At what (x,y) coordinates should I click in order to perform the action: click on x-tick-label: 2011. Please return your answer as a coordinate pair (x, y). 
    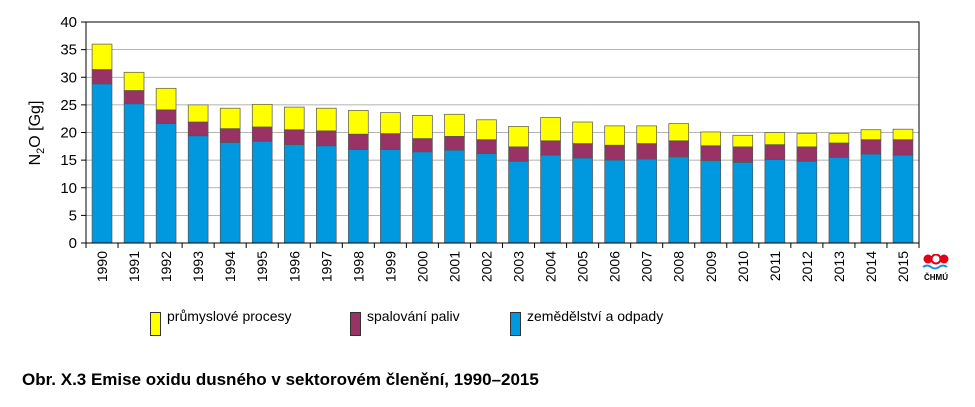
    Looking at the image, I should click on (775, 266).